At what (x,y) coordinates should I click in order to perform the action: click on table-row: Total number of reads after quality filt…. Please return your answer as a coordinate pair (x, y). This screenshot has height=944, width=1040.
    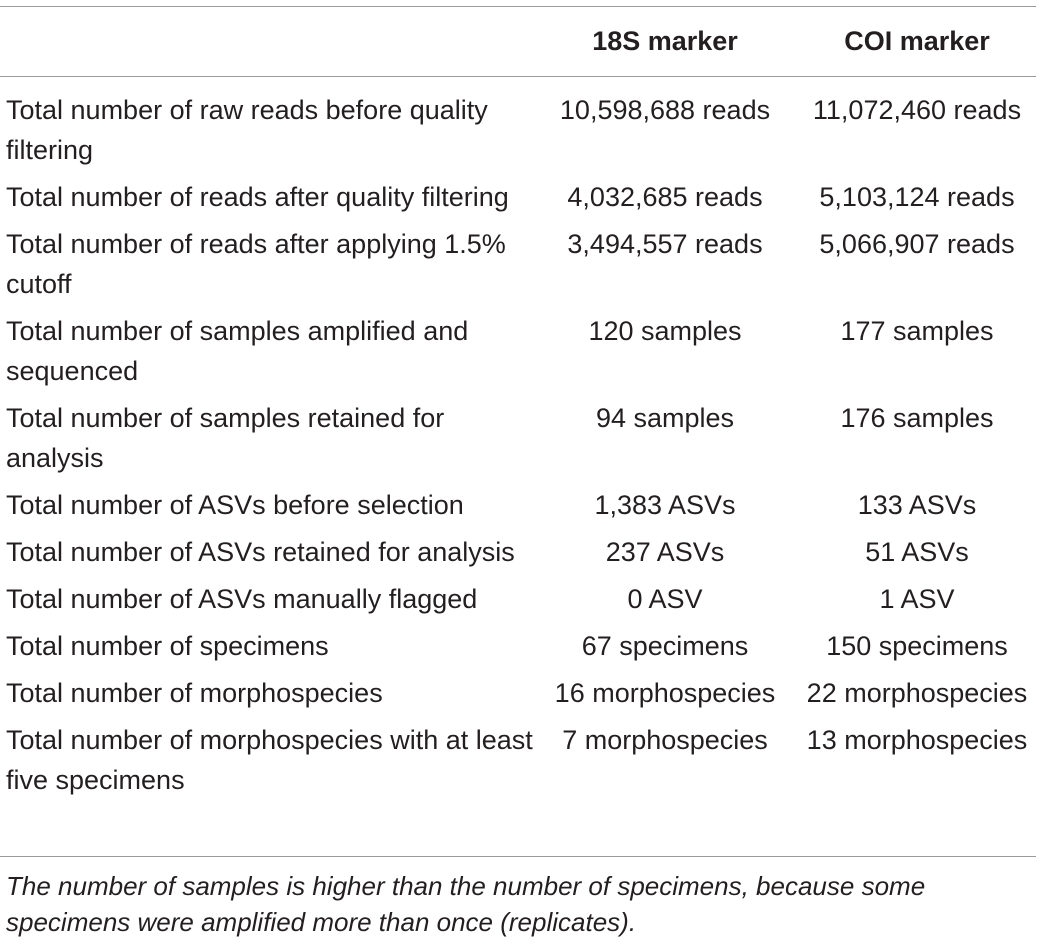
    Looking at the image, I should click on (520, 197).